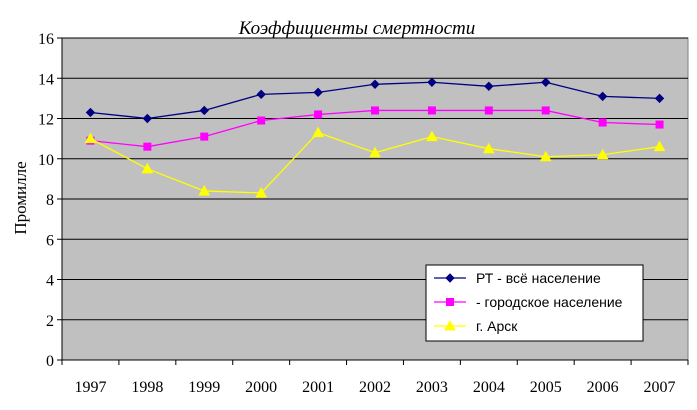  Describe the element at coordinates (50, 281) in the screenshot. I see `y-tick-label: 4` at that location.